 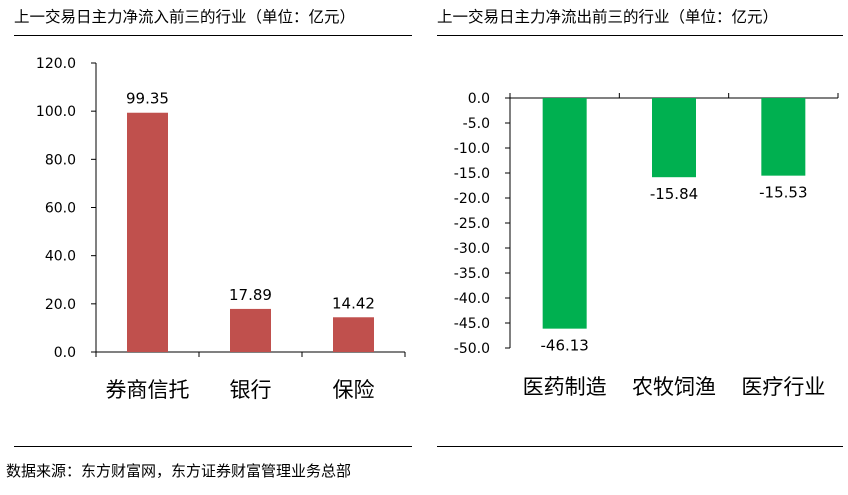 What do you see at coordinates (640, 446) in the screenshot?
I see `bottom-rule-outflow` at bounding box center [640, 446].